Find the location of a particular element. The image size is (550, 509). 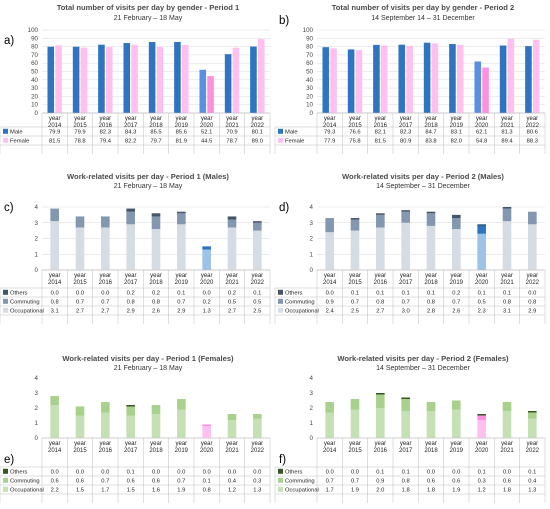

table-cell: 2.9 is located at coordinates (181, 311).